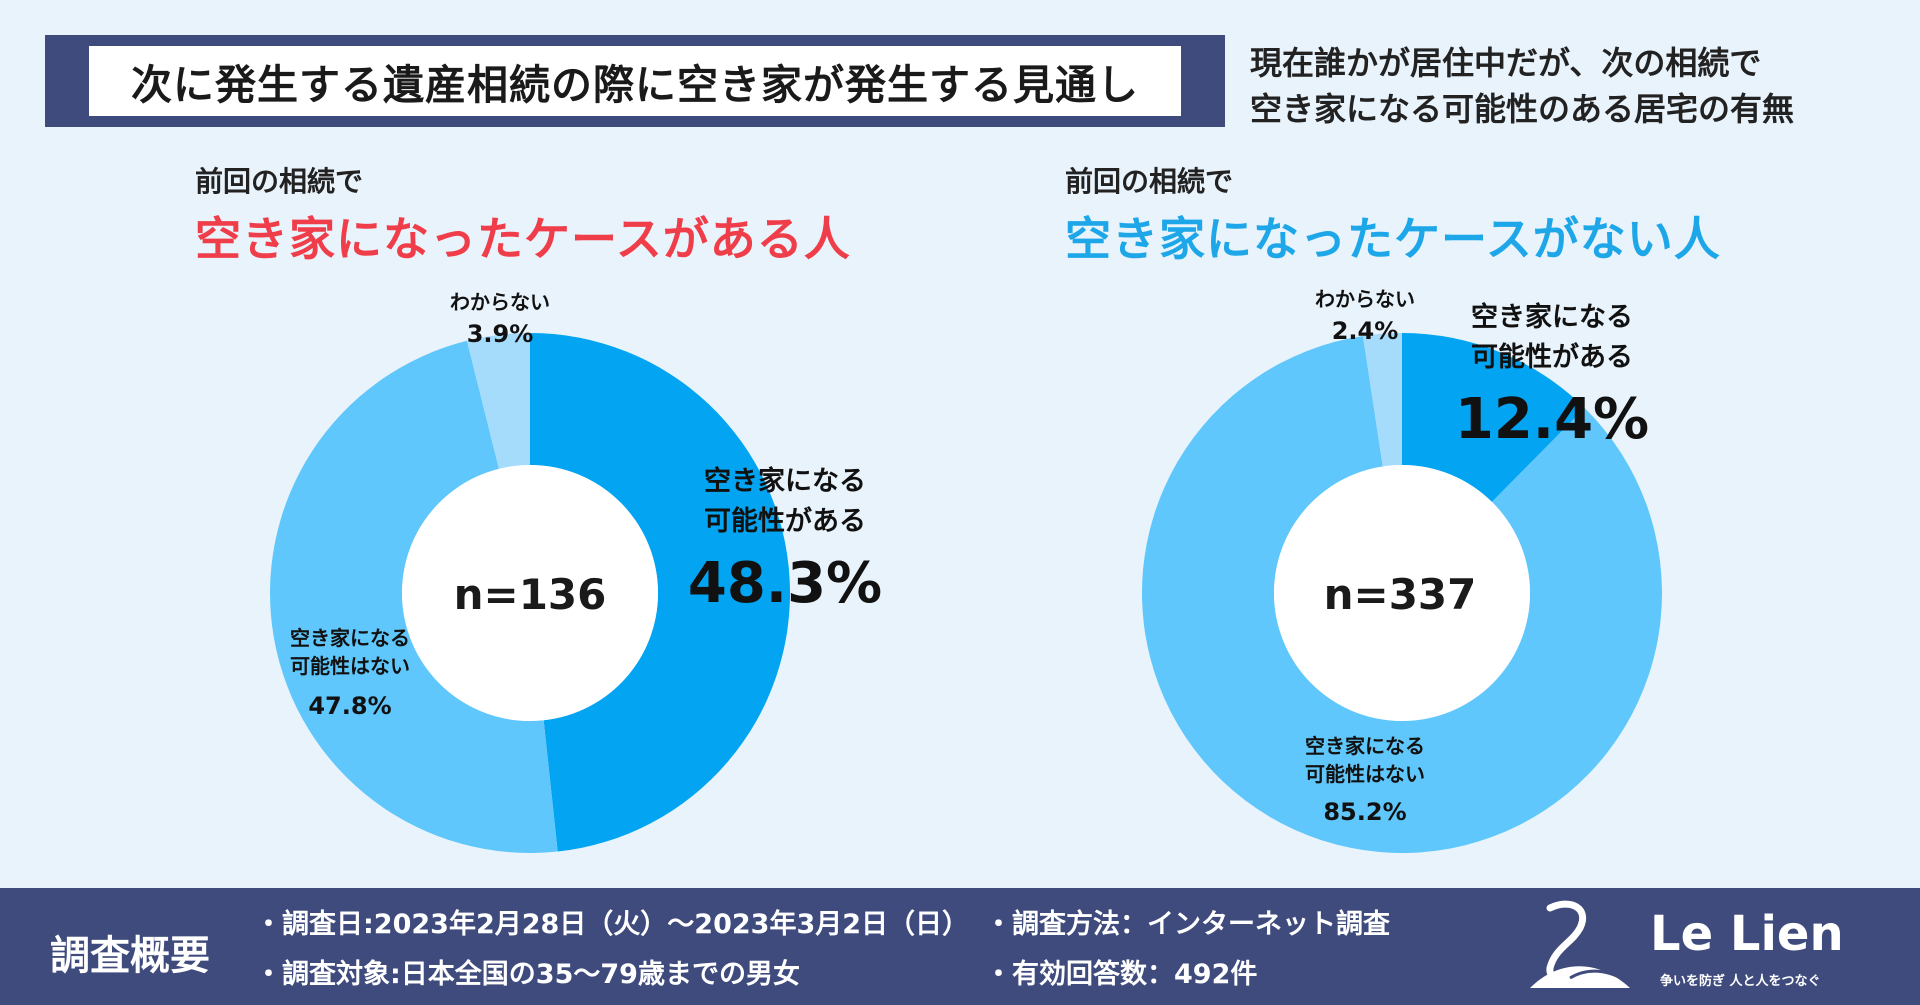  I want to click on right-caption: 前回の相続で, so click(1149, 181).